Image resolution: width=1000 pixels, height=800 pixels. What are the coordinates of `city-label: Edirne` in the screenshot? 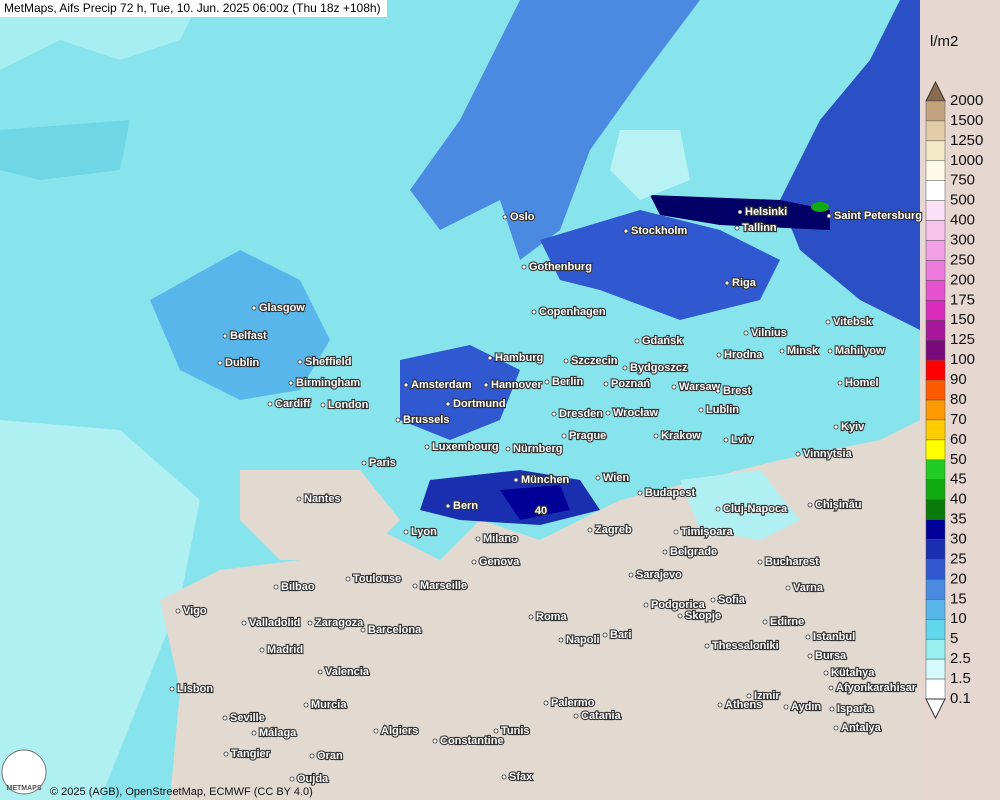 It's located at (787, 622).